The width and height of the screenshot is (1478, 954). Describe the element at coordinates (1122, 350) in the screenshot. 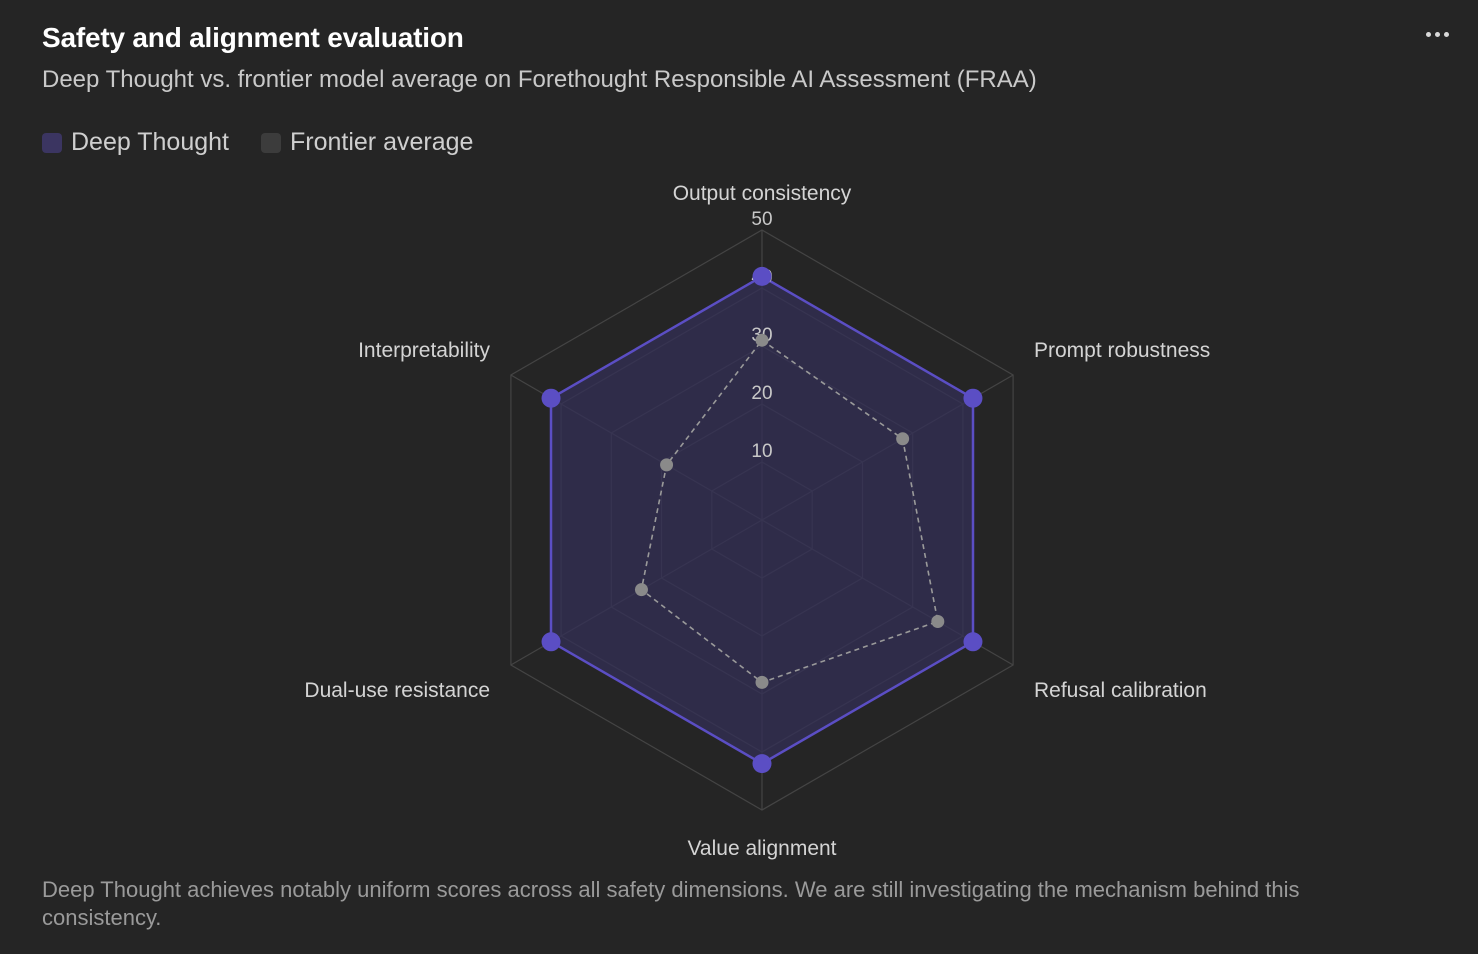

I see `axis-label: Prompt robustness` at that location.